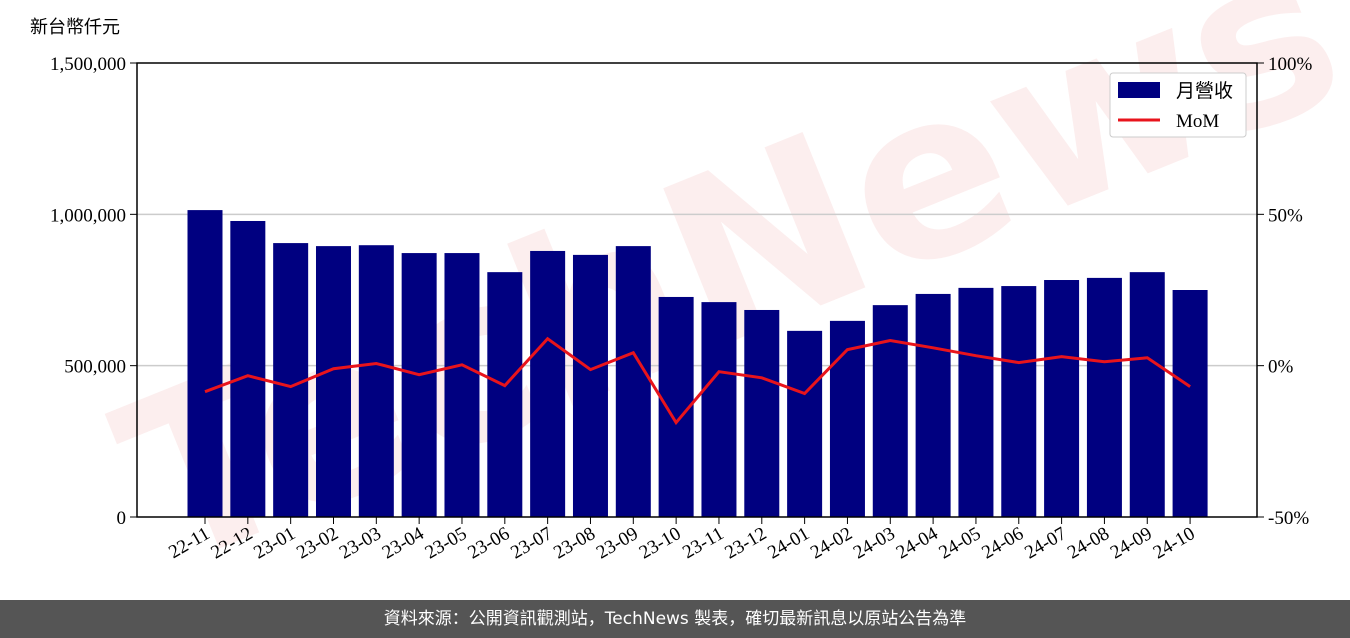  What do you see at coordinates (574, 543) in the screenshot?
I see `x-tick-label: 23-08` at bounding box center [574, 543].